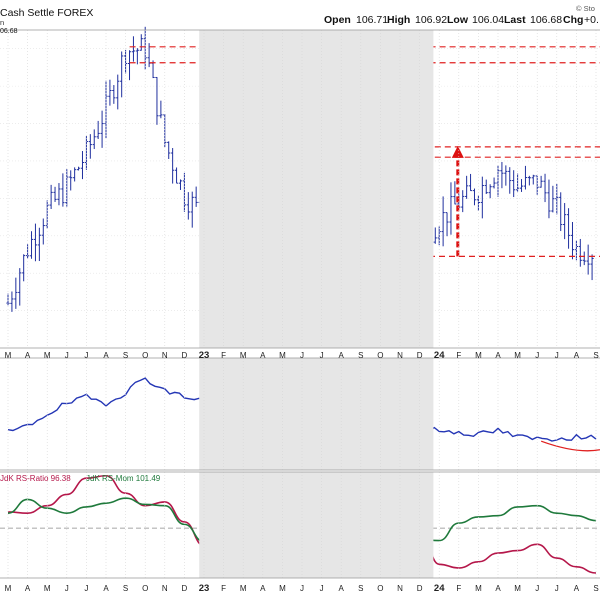 This screenshot has height=600, width=600. What do you see at coordinates (488, 20) in the screenshot?
I see `low-value: 106.04` at bounding box center [488, 20].